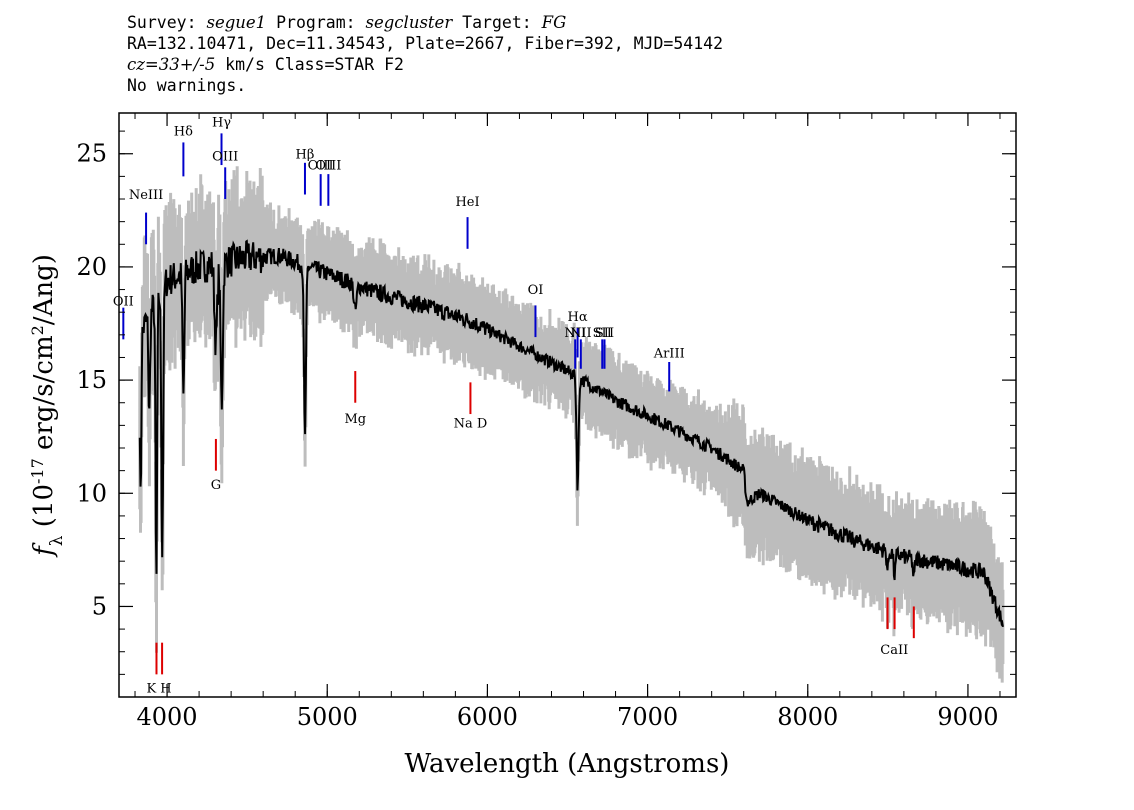 The width and height of the screenshot is (1134, 810). What do you see at coordinates (305, 154) in the screenshot?
I see `emission-line-label-5: Hβ` at bounding box center [305, 154].